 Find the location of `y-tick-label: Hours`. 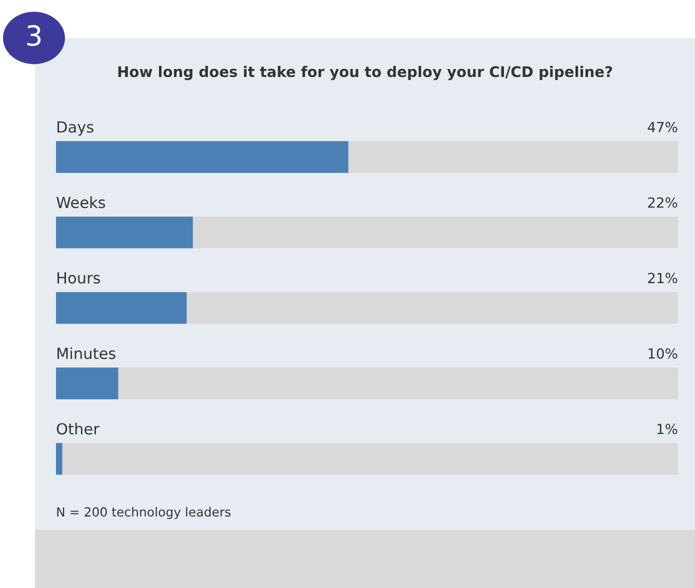

y-tick-label: Hours is located at coordinates (79, 278).